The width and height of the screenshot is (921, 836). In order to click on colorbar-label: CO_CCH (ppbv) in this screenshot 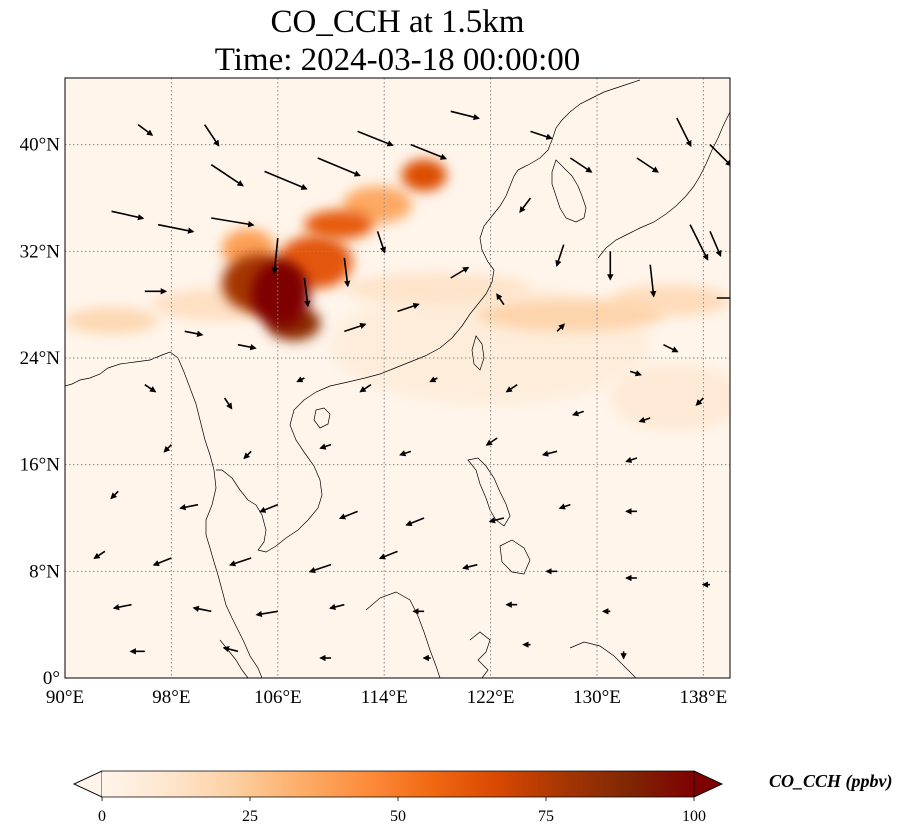, I will do `click(831, 781)`.